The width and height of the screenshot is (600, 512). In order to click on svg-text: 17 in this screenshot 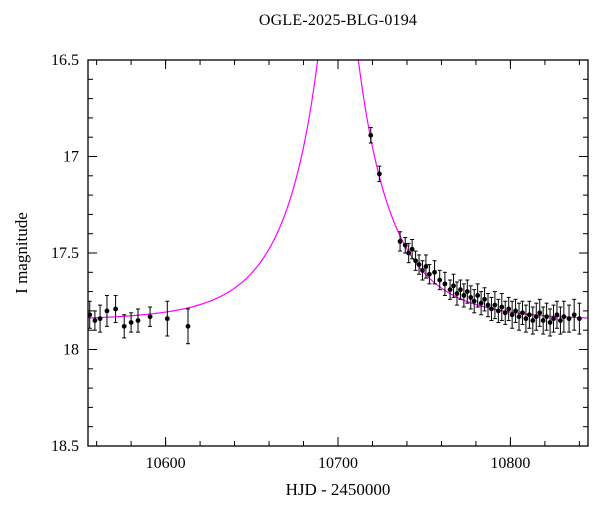, I will do `click(71, 157)`.